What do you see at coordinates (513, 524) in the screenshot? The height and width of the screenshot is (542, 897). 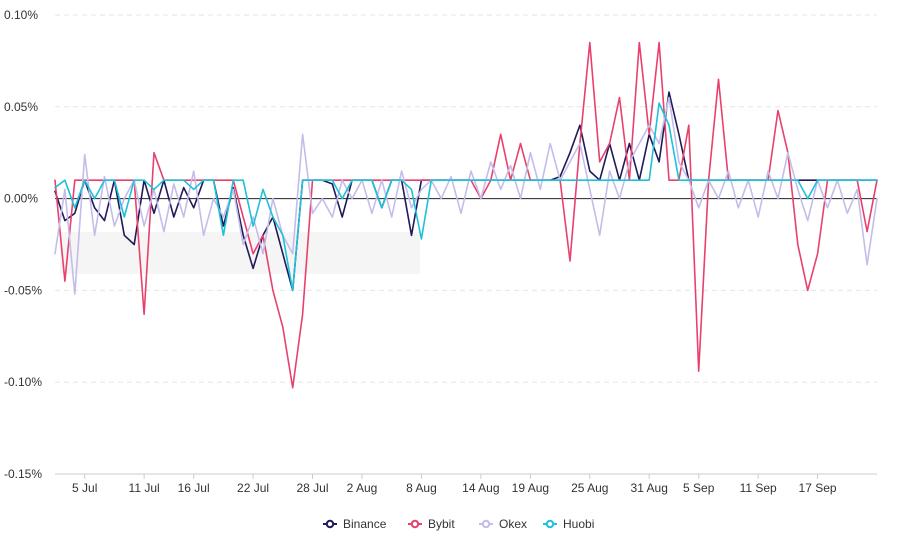 I see `legend-label: Okex` at bounding box center [513, 524].